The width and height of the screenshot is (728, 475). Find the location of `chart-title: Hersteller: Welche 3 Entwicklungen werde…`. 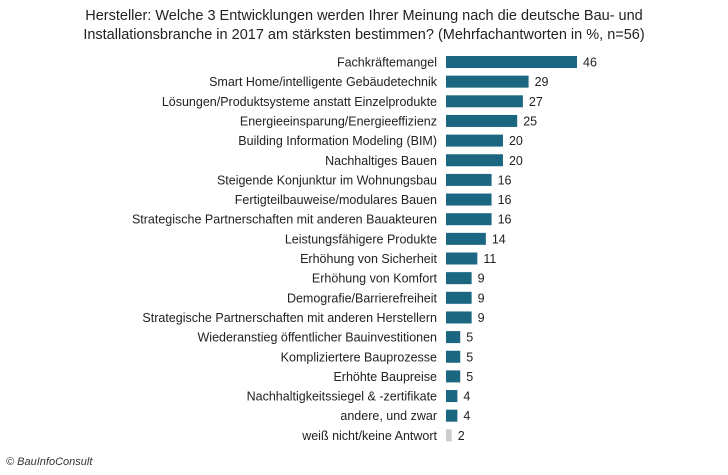

chart-title: Hersteller: Welche 3 Entwicklungen werde… is located at coordinates (364, 26).